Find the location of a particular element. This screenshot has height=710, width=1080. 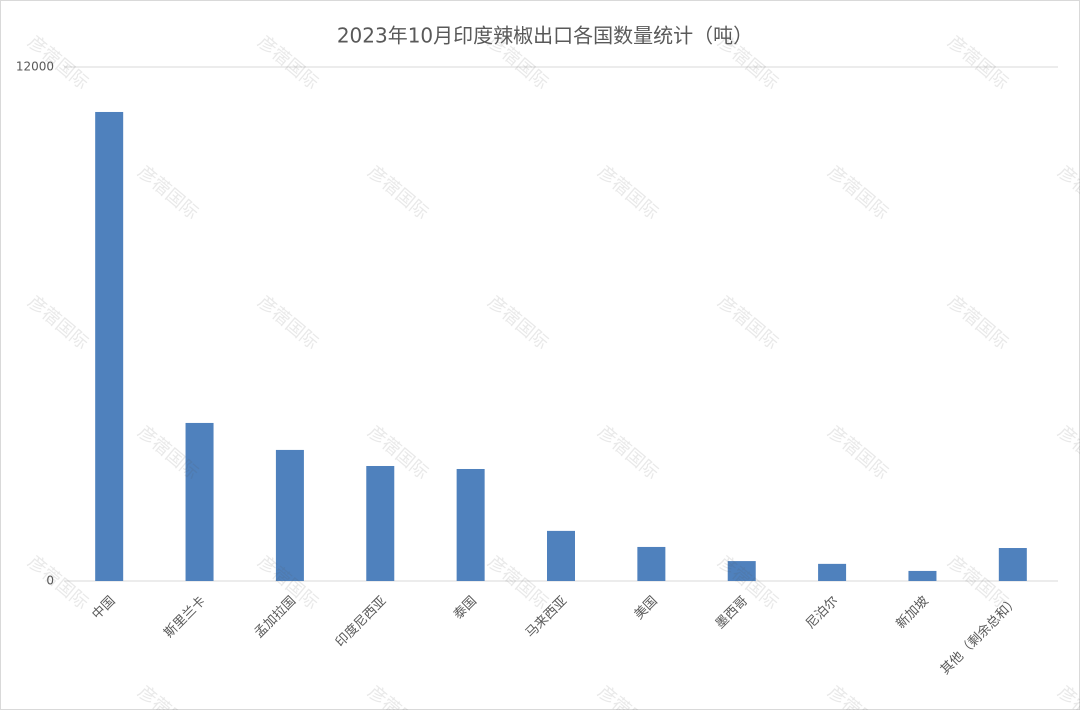

y-tick-label: 12000 is located at coordinates (35, 67).